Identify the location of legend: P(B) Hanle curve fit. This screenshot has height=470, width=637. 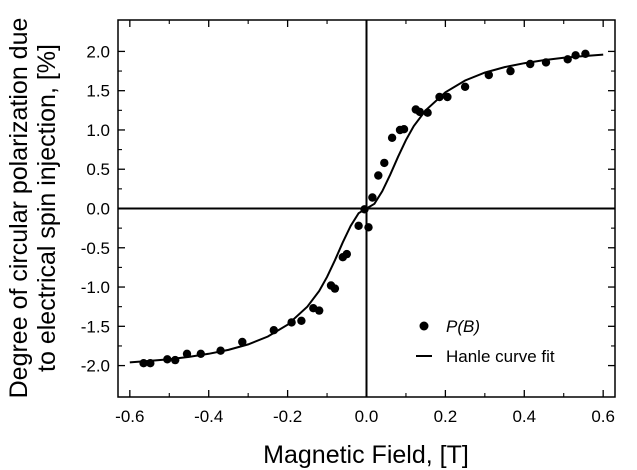
(485, 341).